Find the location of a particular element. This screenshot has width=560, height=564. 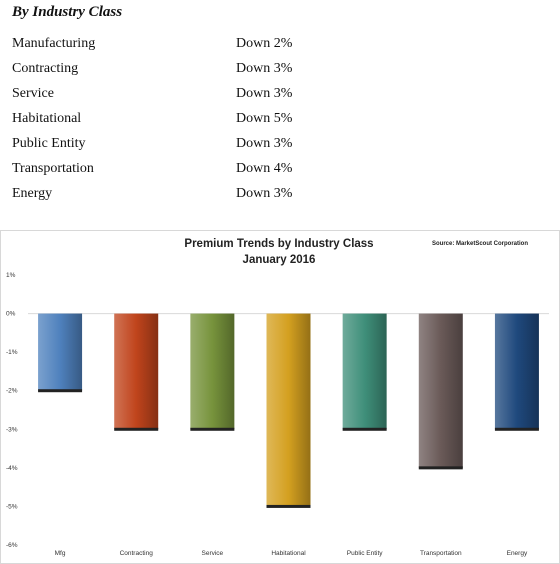

list-item: Habitational Down 5% is located at coordinates (162, 121).